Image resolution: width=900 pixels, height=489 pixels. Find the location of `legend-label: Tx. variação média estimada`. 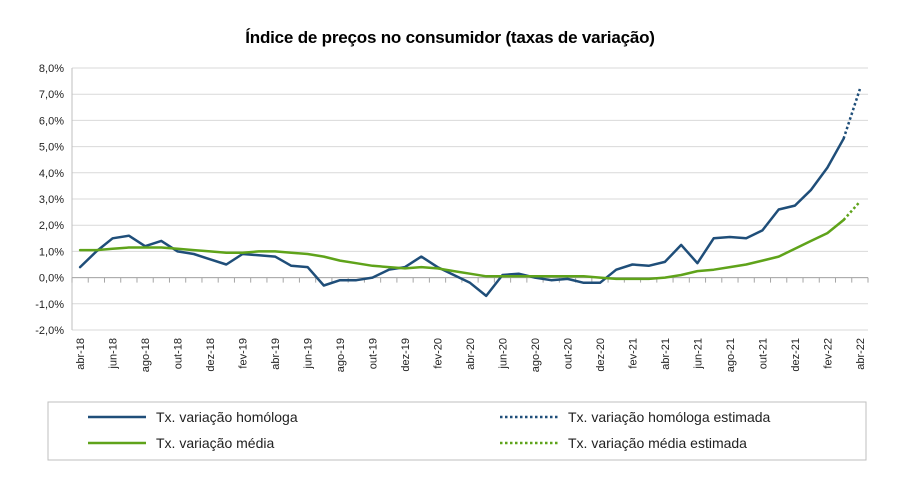

legend-label: Tx. variação média estimada is located at coordinates (657, 443).